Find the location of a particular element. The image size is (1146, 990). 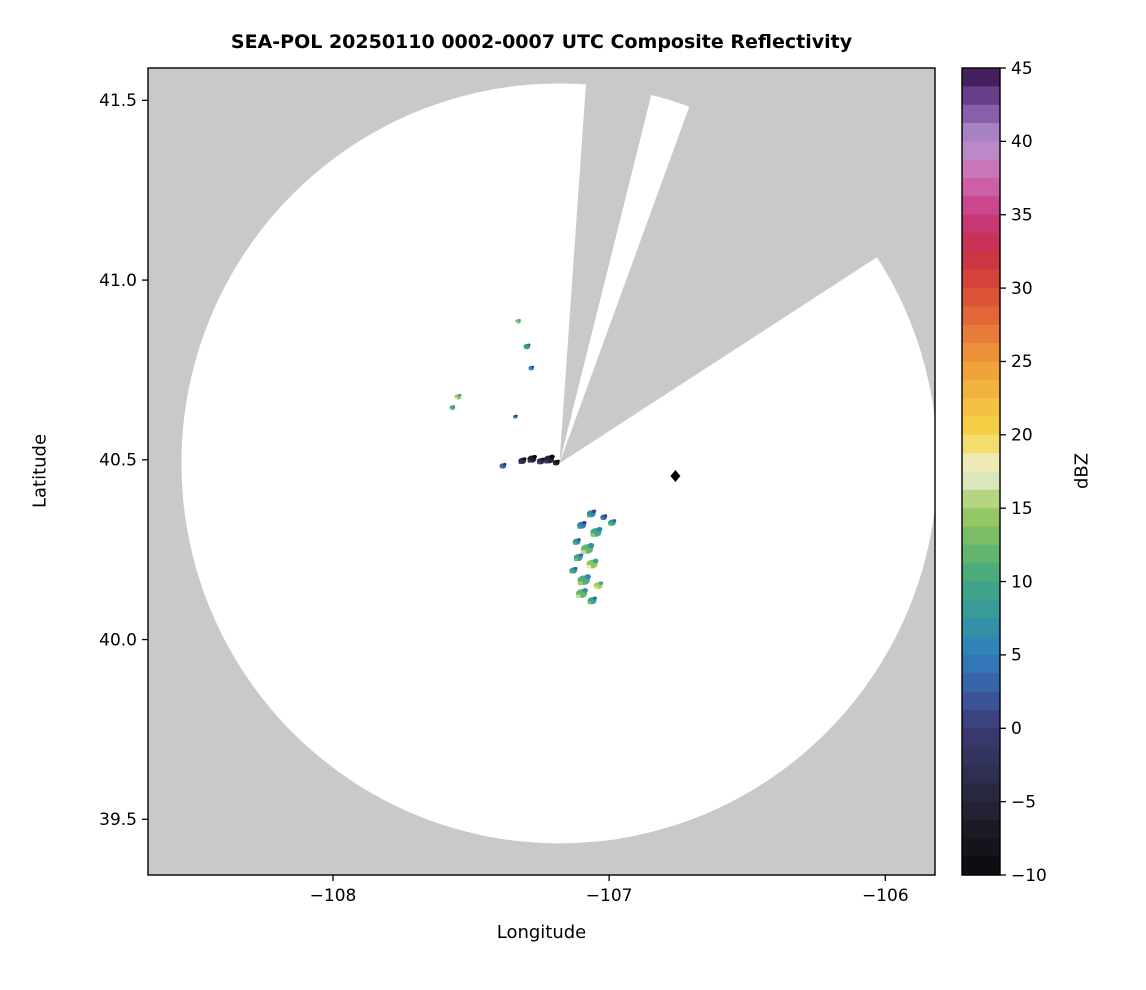

colorbar-tick-label: −5 is located at coordinates (1023, 802).